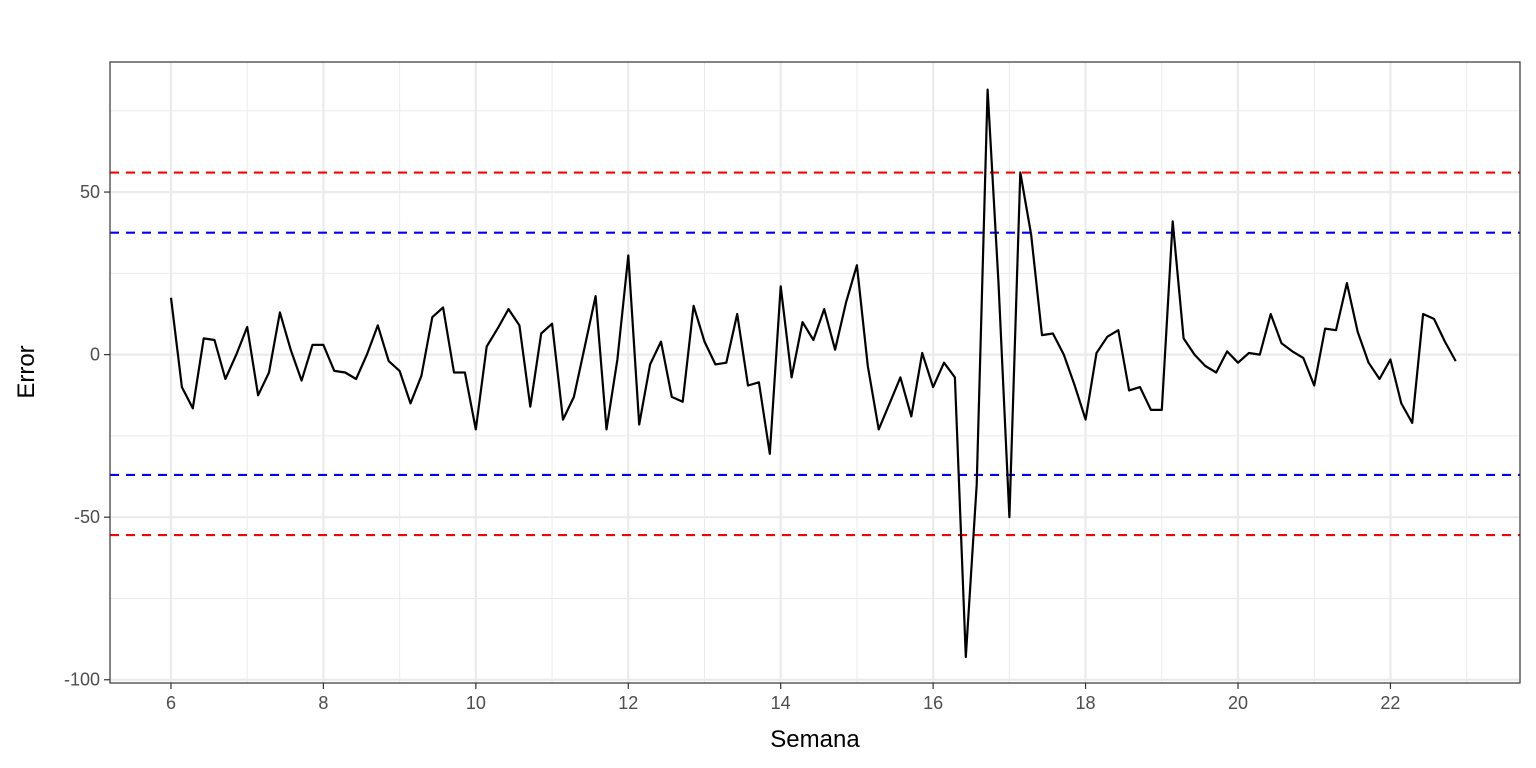 The height and width of the screenshot is (768, 1536). I want to click on x-tick-label: 16, so click(933, 703).